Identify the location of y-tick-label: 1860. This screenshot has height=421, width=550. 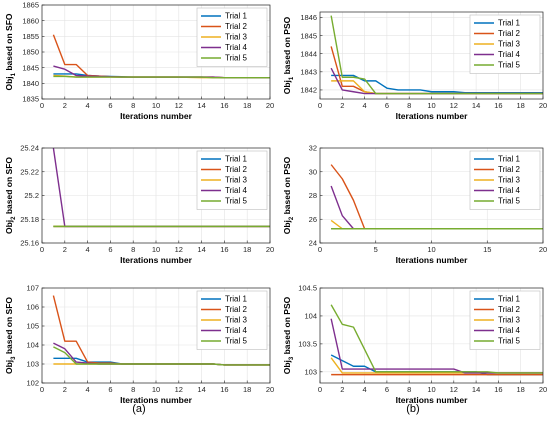
(30, 20).